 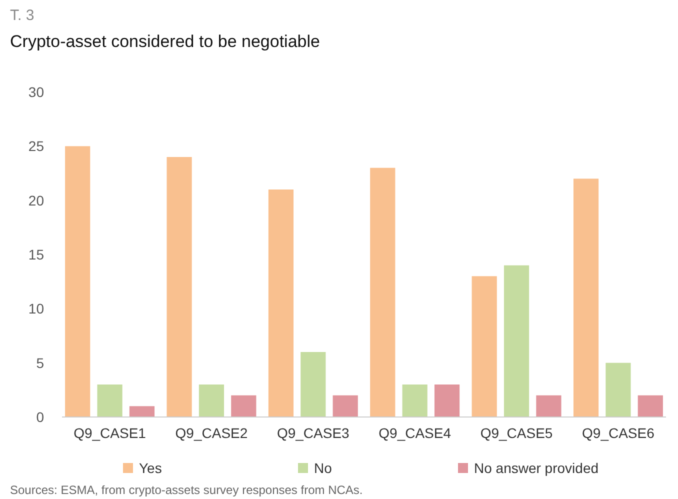 I want to click on chart-subtitle: Crypto-asset considered to be negotiable, so click(x=165, y=41).